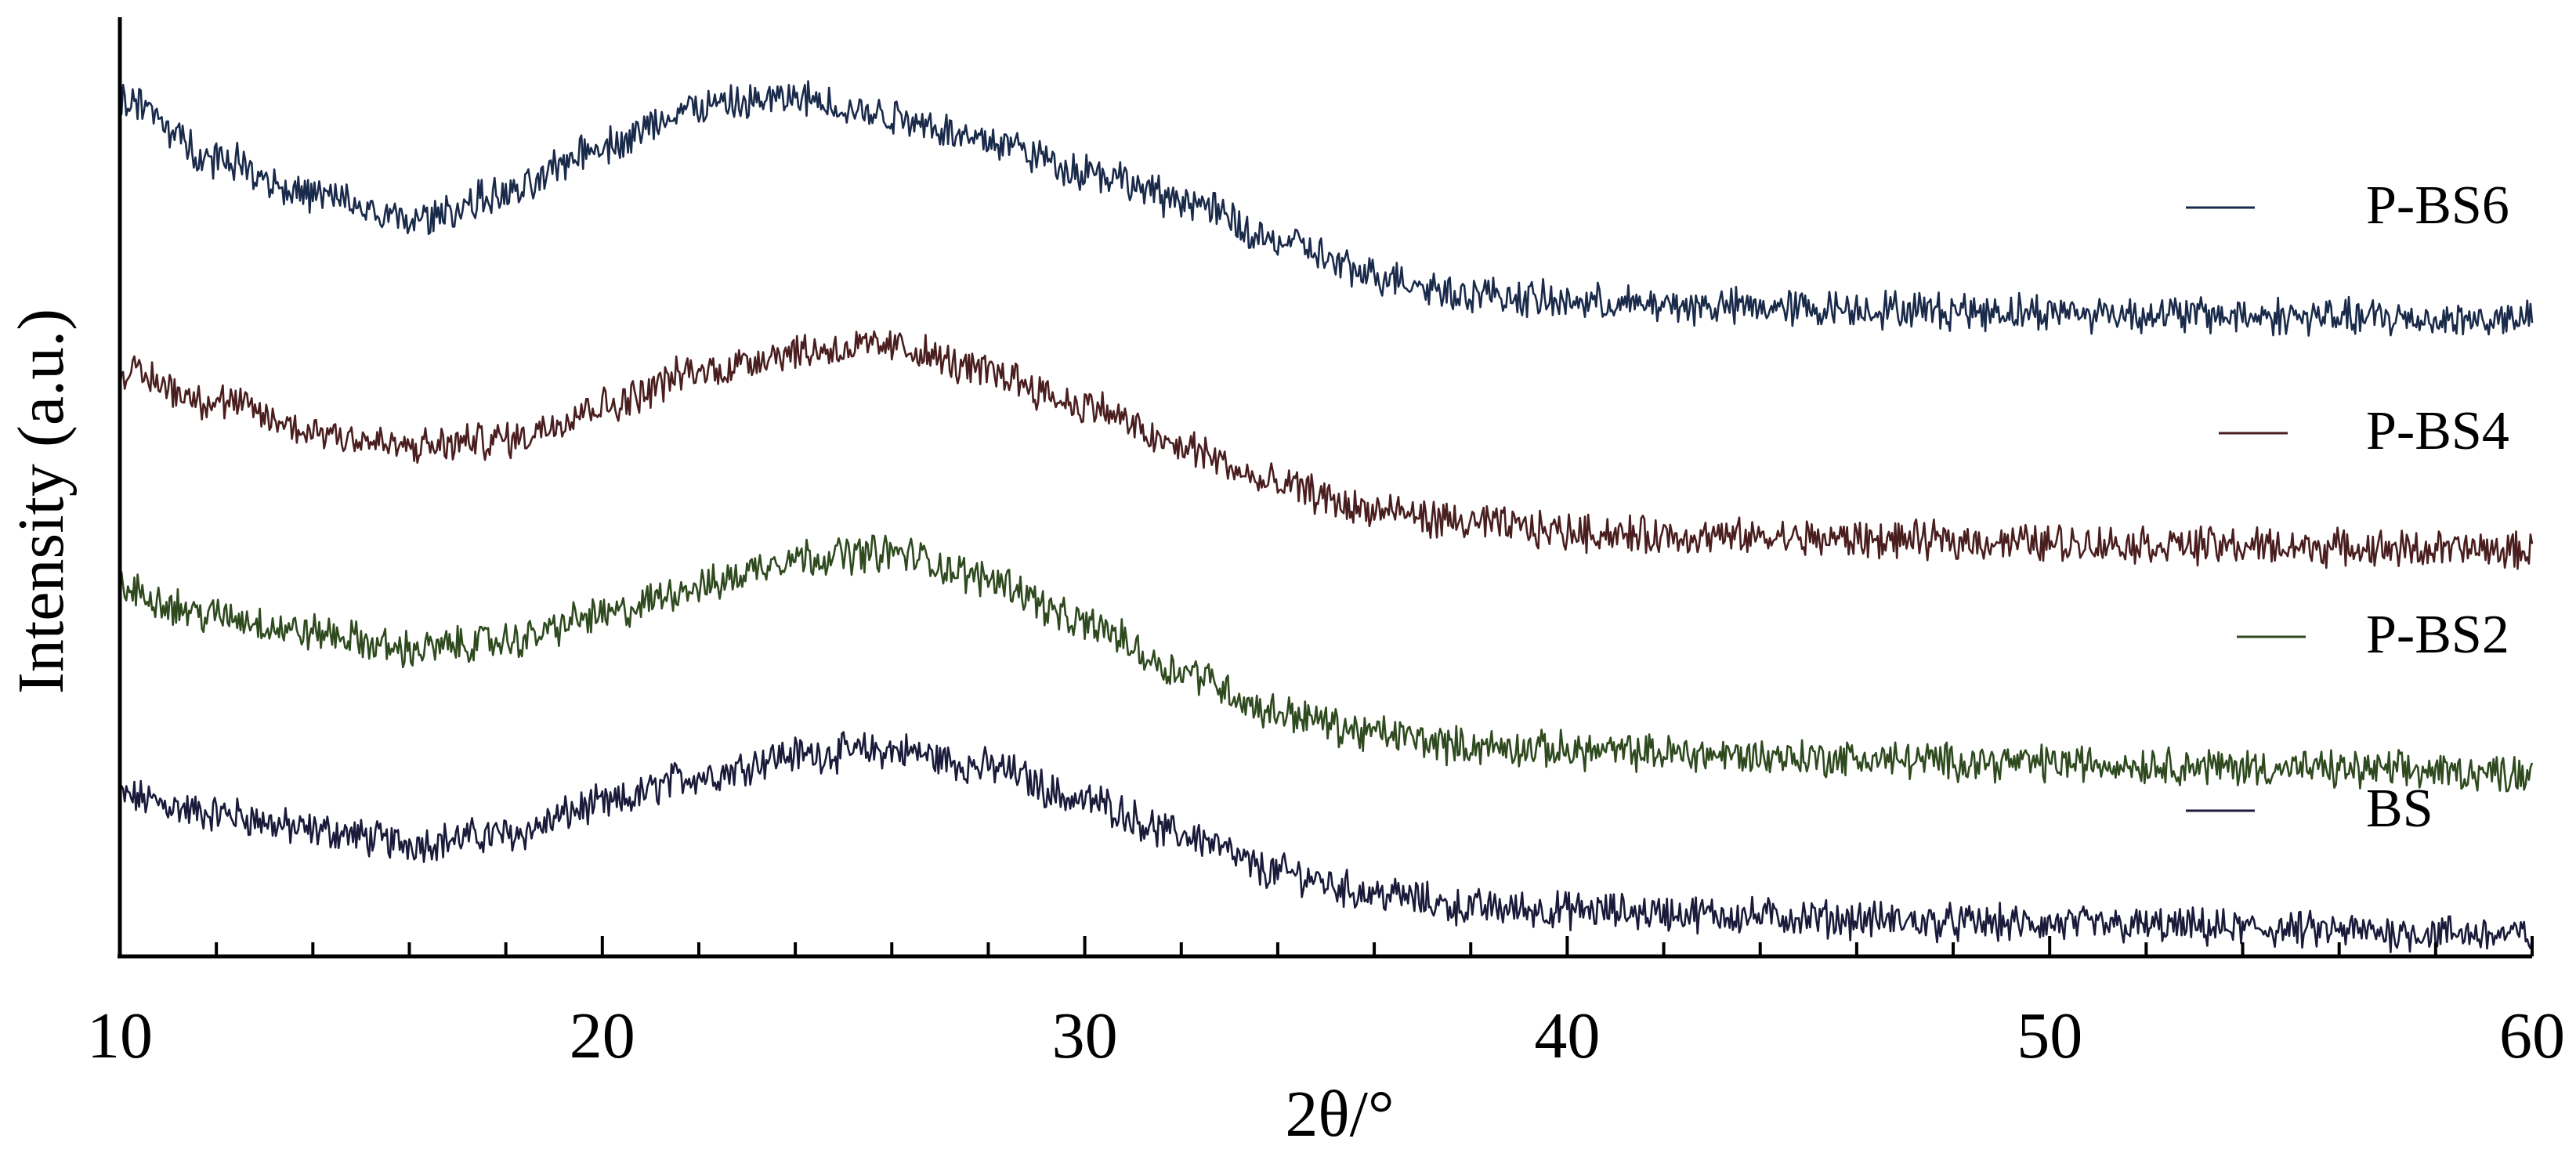 The image size is (2576, 1153). What do you see at coordinates (1085, 1035) in the screenshot?
I see `x-tick-label: 30` at bounding box center [1085, 1035].